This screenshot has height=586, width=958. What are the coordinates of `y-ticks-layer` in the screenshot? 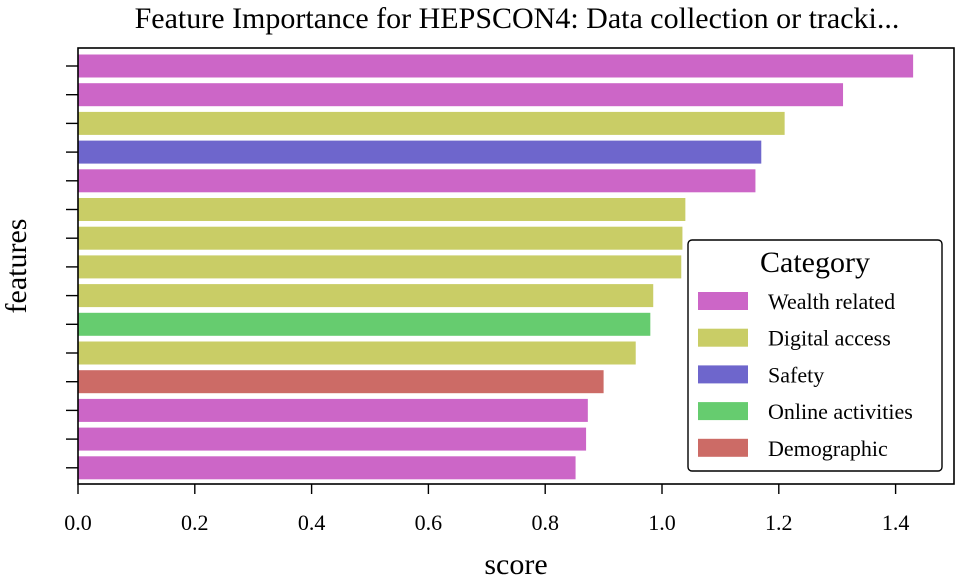 It's located at (72, 267).